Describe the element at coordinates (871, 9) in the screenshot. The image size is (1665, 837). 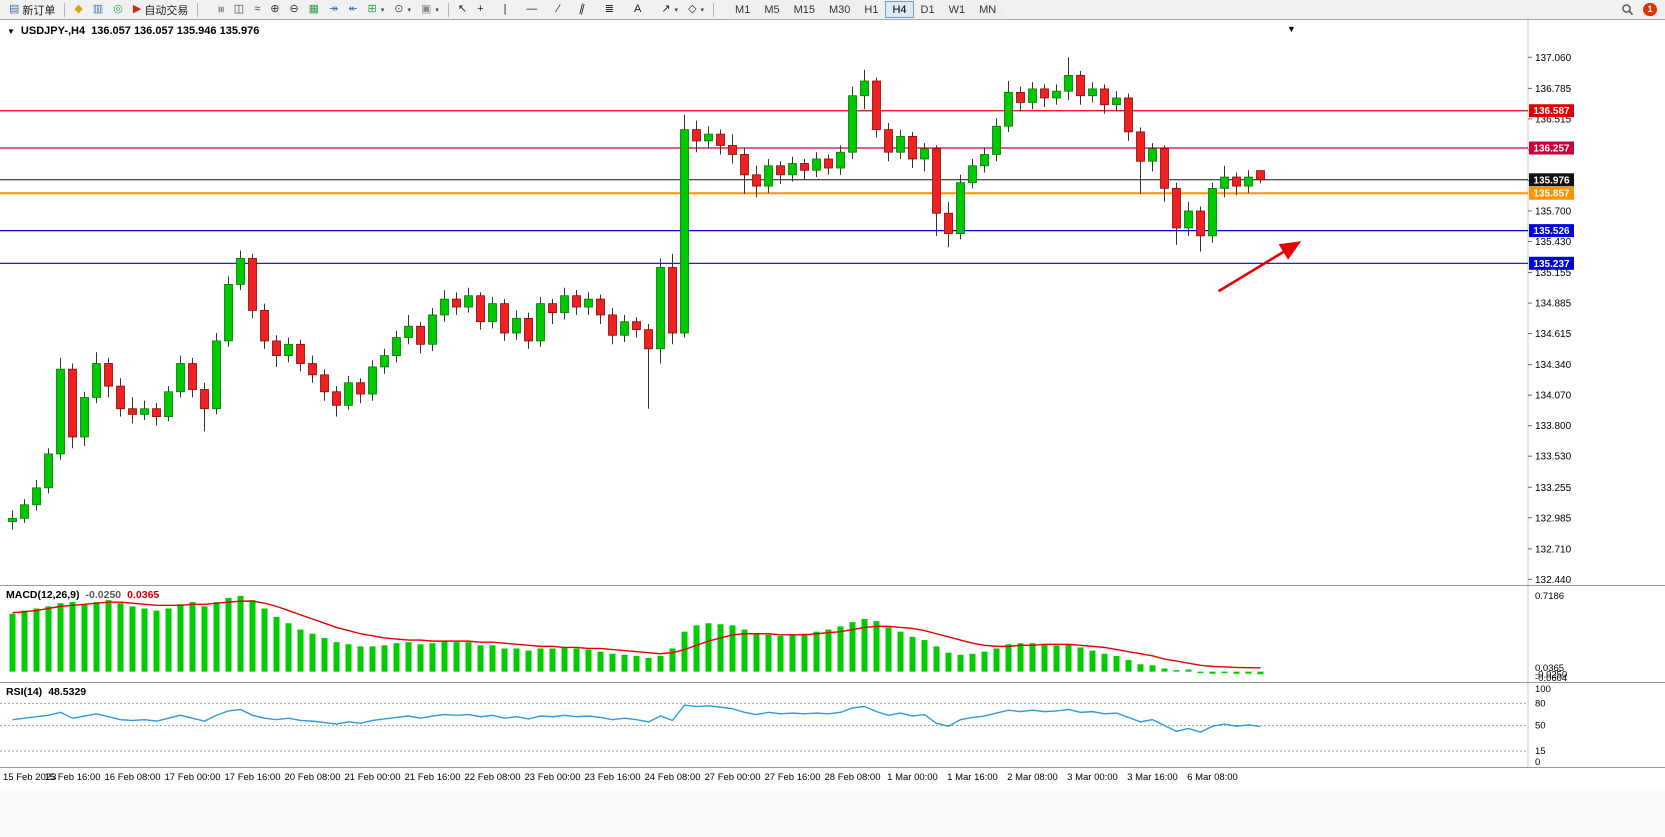
I see `timeframe-h1-button: H1` at that location.